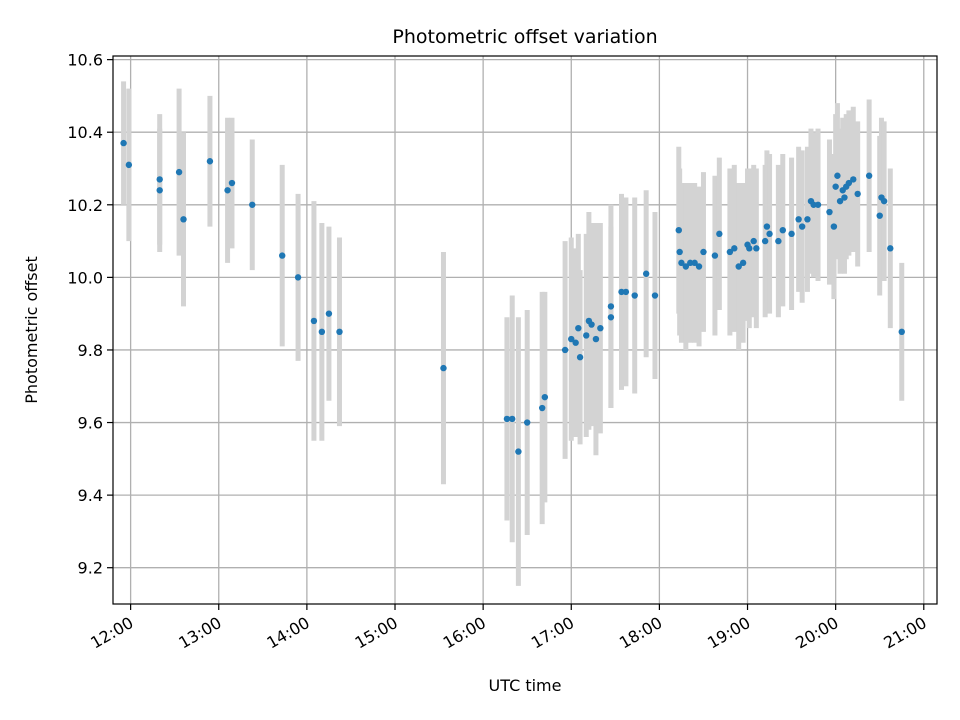  Describe the element at coordinates (525, 685) in the screenshot. I see `x-axis-label: UTC time` at that location.